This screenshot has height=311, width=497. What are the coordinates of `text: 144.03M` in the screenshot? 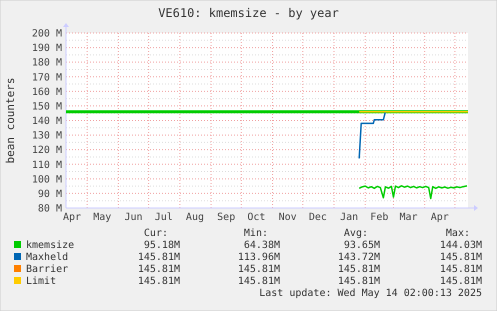 It's located at (461, 245).